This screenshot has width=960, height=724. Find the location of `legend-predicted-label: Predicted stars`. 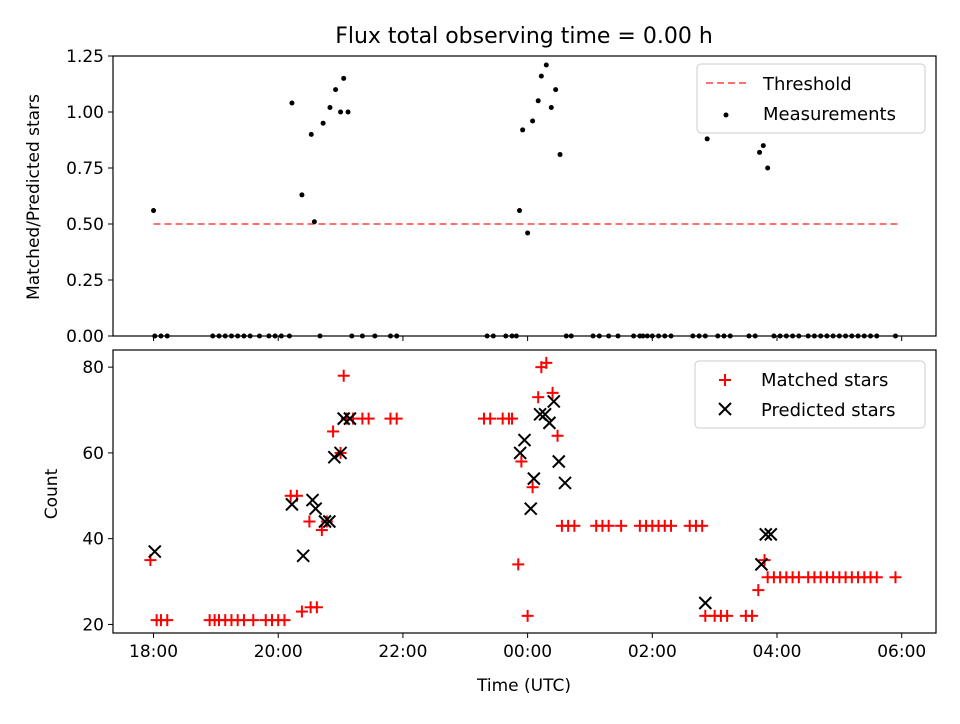

legend-predicted-label: Predicted stars is located at coordinates (828, 410).